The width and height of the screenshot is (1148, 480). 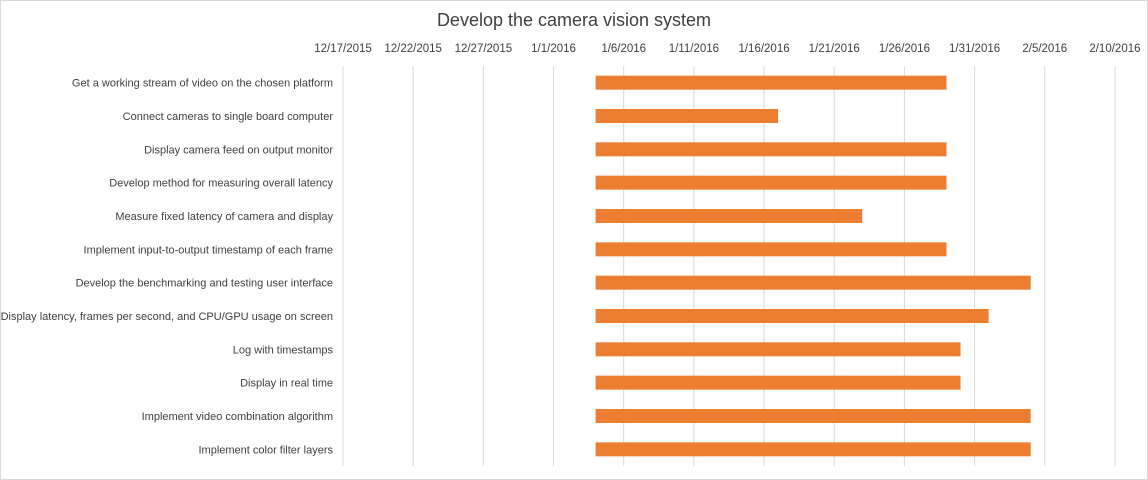 I want to click on chart-title: Develop the camera vision system, so click(x=574, y=20).